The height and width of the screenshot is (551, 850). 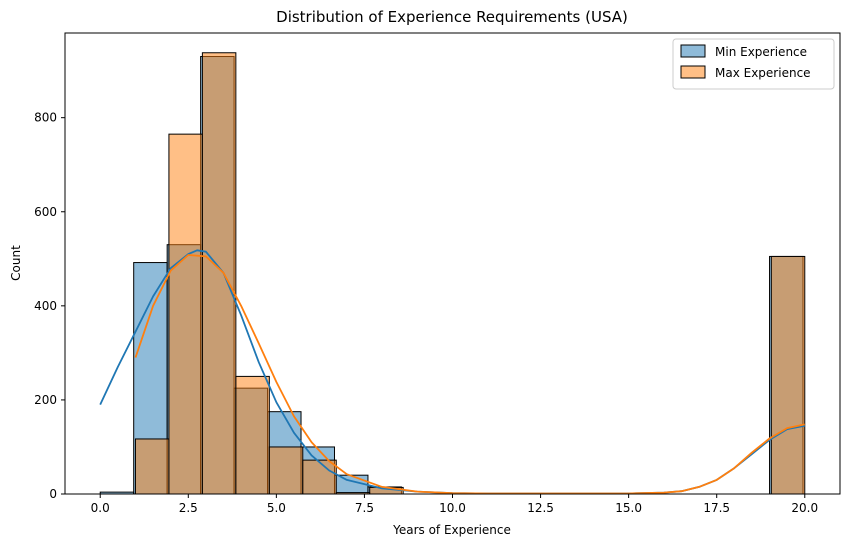 I want to click on legend-label-max-experience: Max Experience, so click(x=763, y=73).